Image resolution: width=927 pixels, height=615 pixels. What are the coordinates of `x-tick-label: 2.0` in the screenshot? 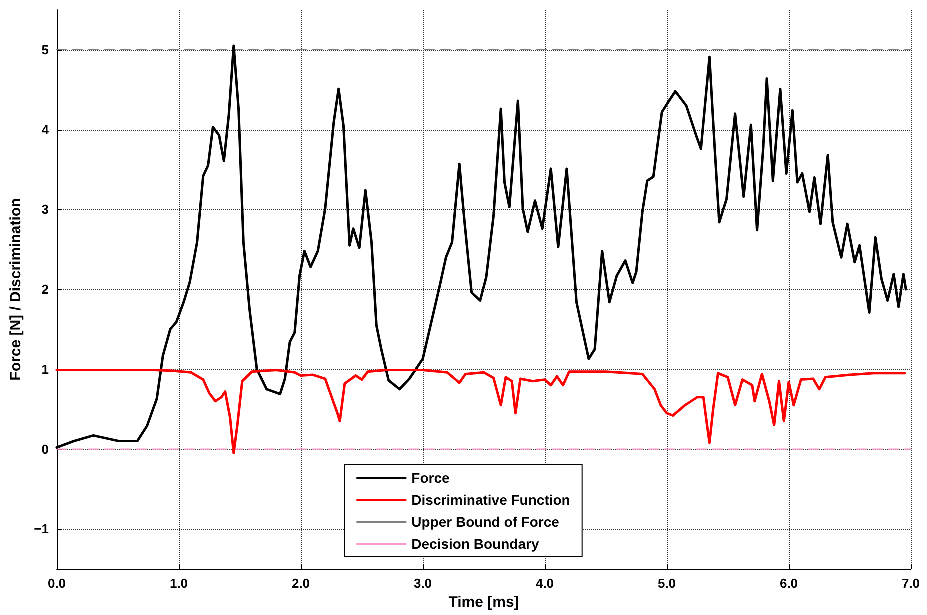 It's located at (301, 584).